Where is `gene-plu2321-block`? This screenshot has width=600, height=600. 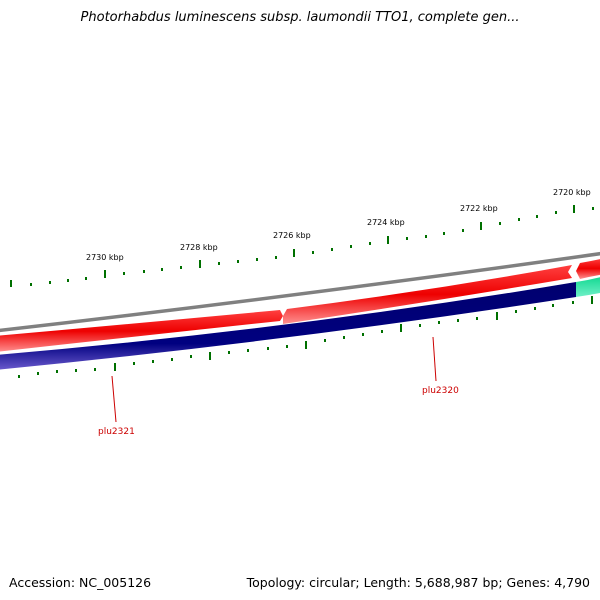
gene-plu2321-block is located at coordinates (141, 331).